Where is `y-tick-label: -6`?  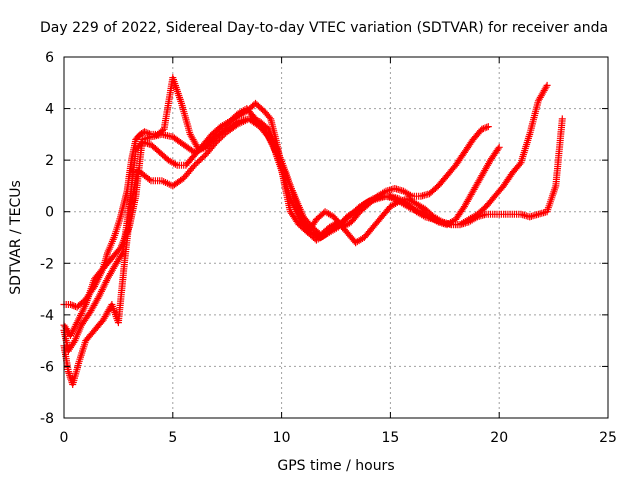
y-tick-label: -6 is located at coordinates (47, 367).